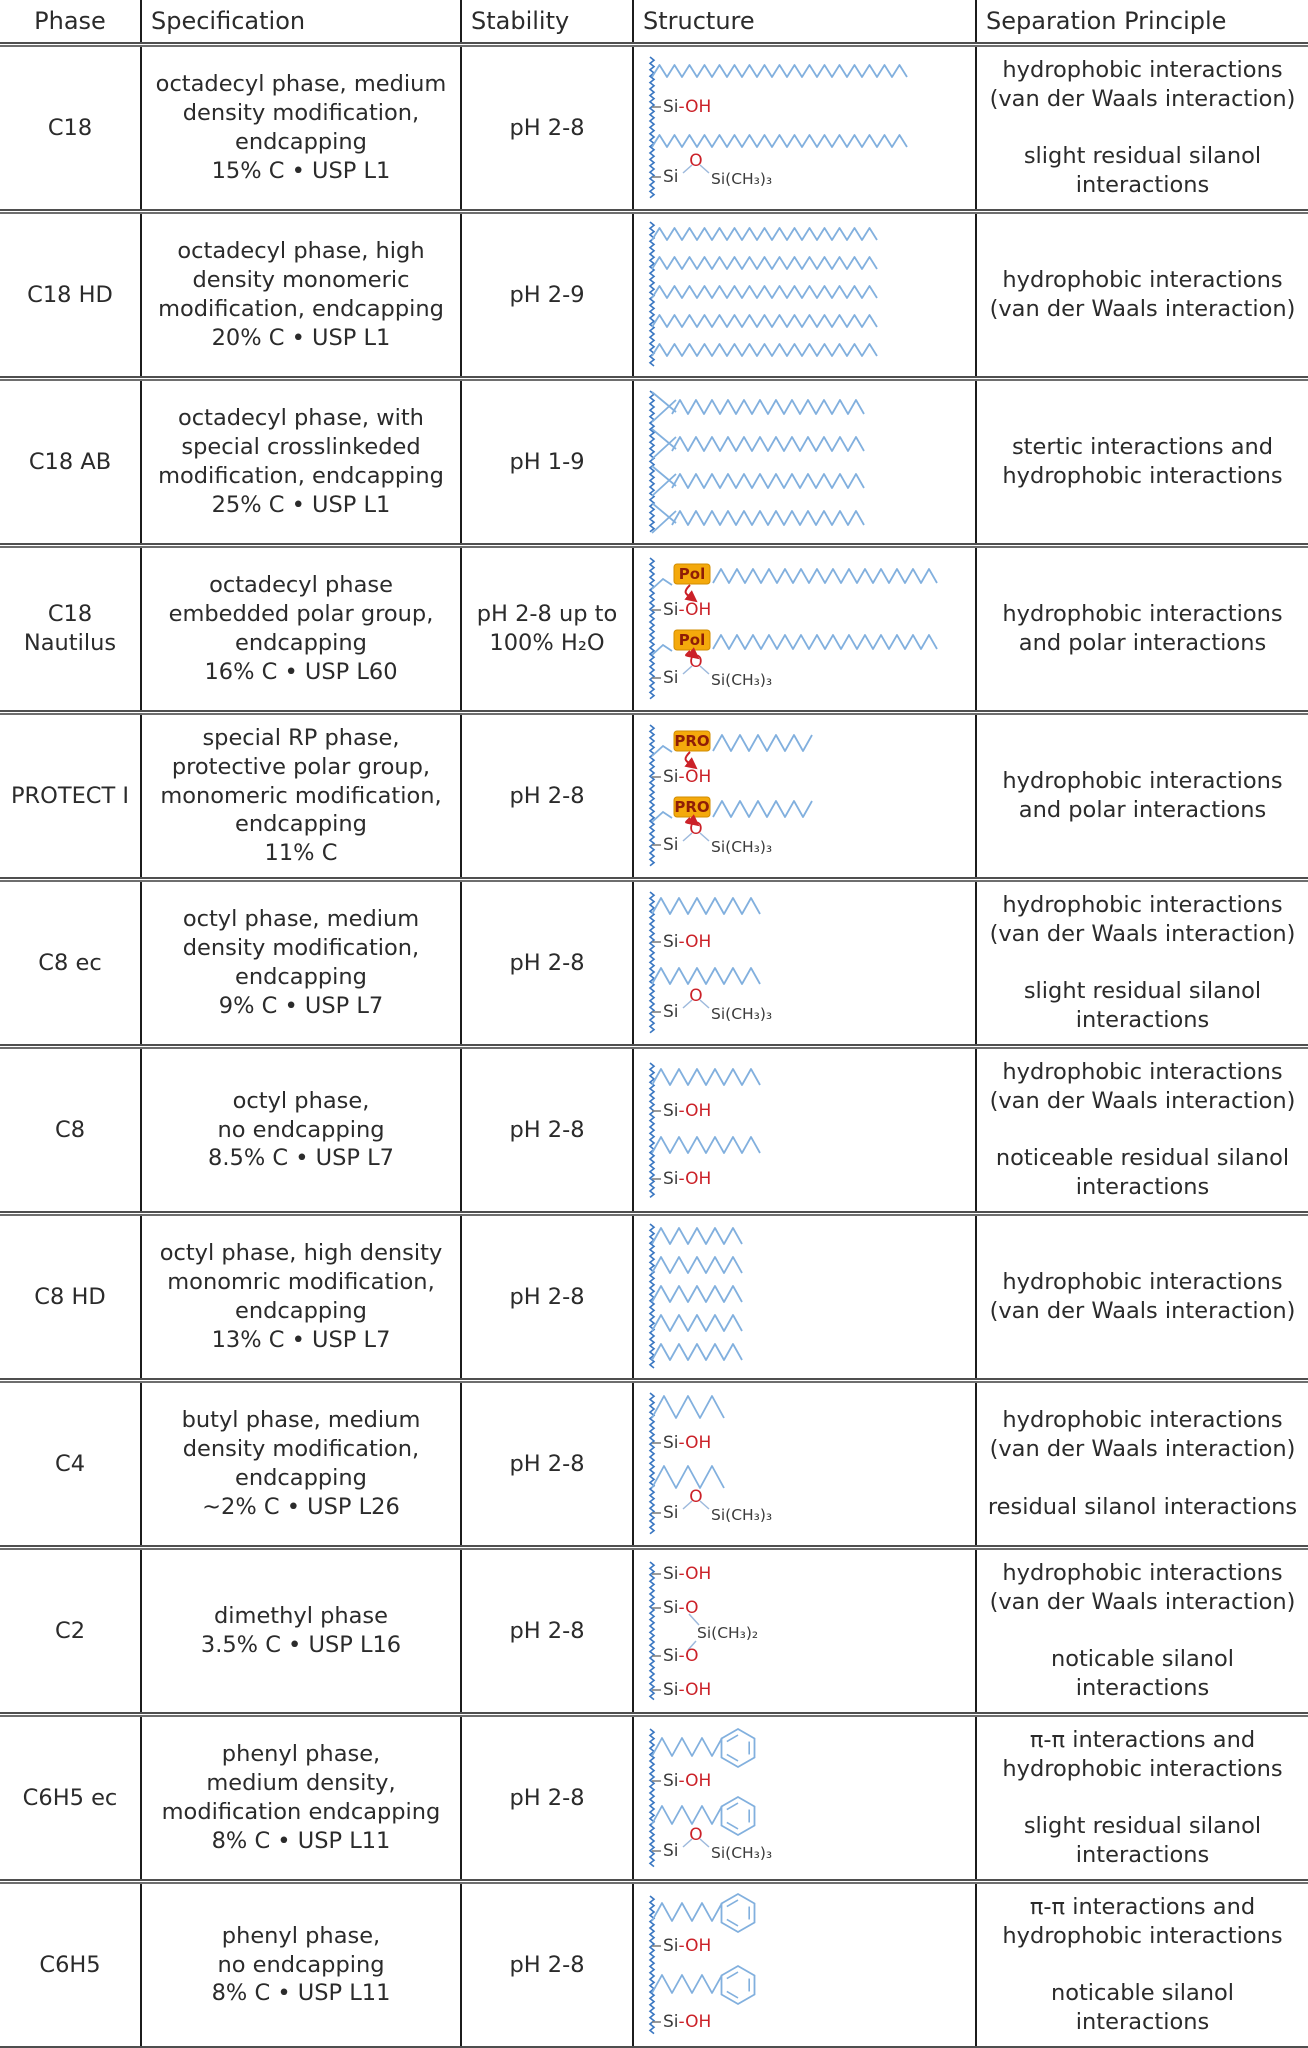  I want to click on stability-cell: pH 2-9, so click(546, 295).